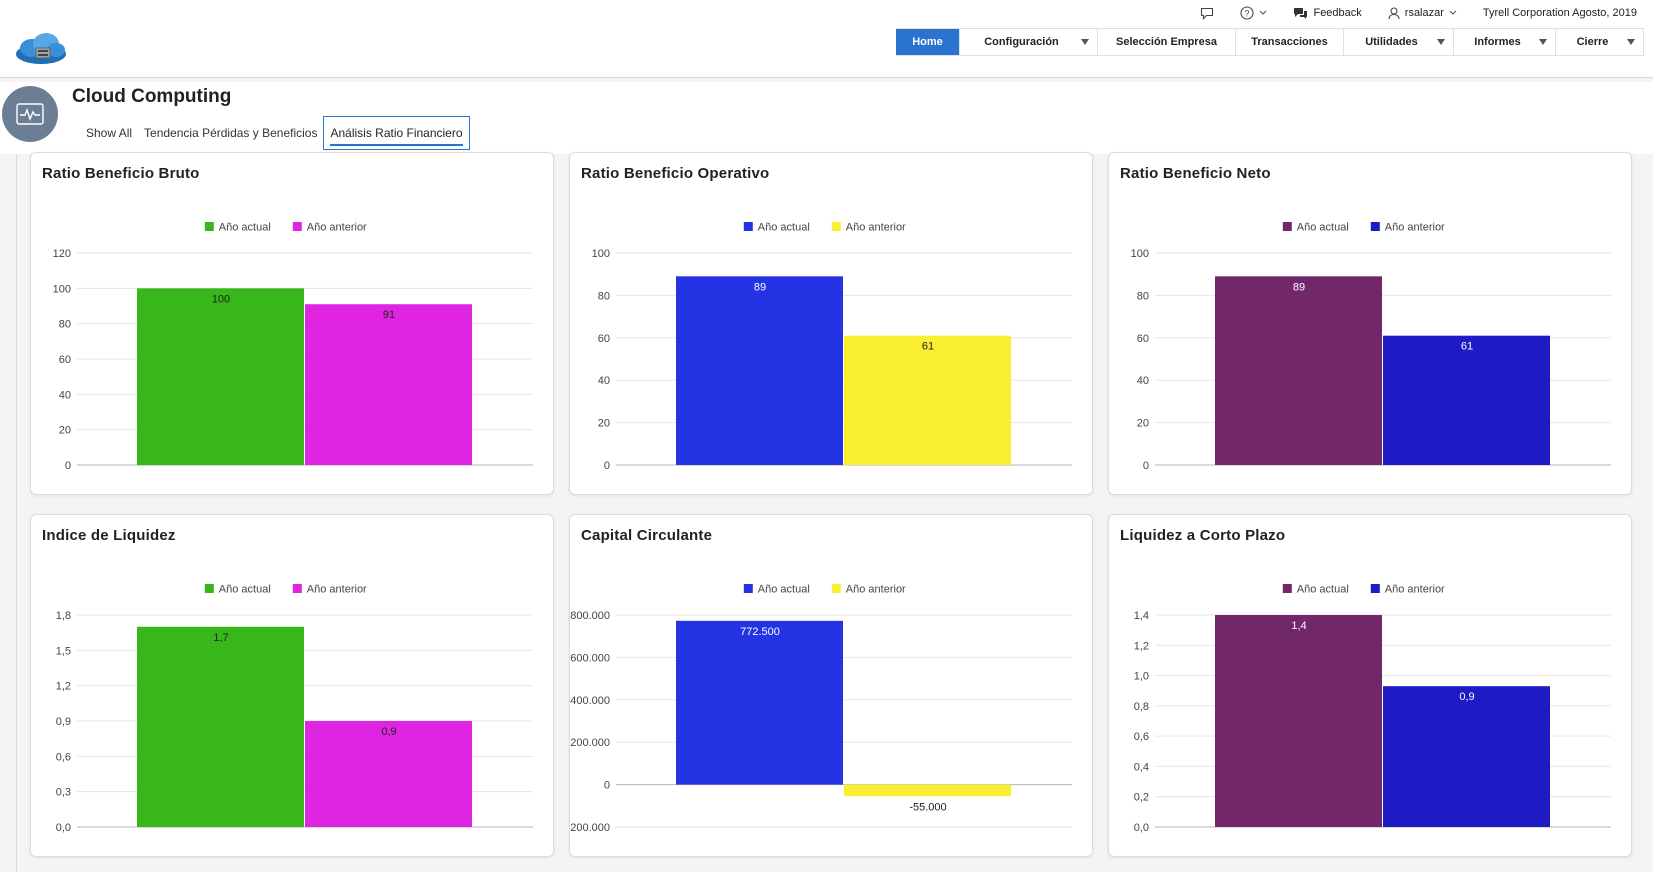 The width and height of the screenshot is (1653, 872). Describe the element at coordinates (760, 632) in the screenshot. I see `data-label: 772.500` at that location.